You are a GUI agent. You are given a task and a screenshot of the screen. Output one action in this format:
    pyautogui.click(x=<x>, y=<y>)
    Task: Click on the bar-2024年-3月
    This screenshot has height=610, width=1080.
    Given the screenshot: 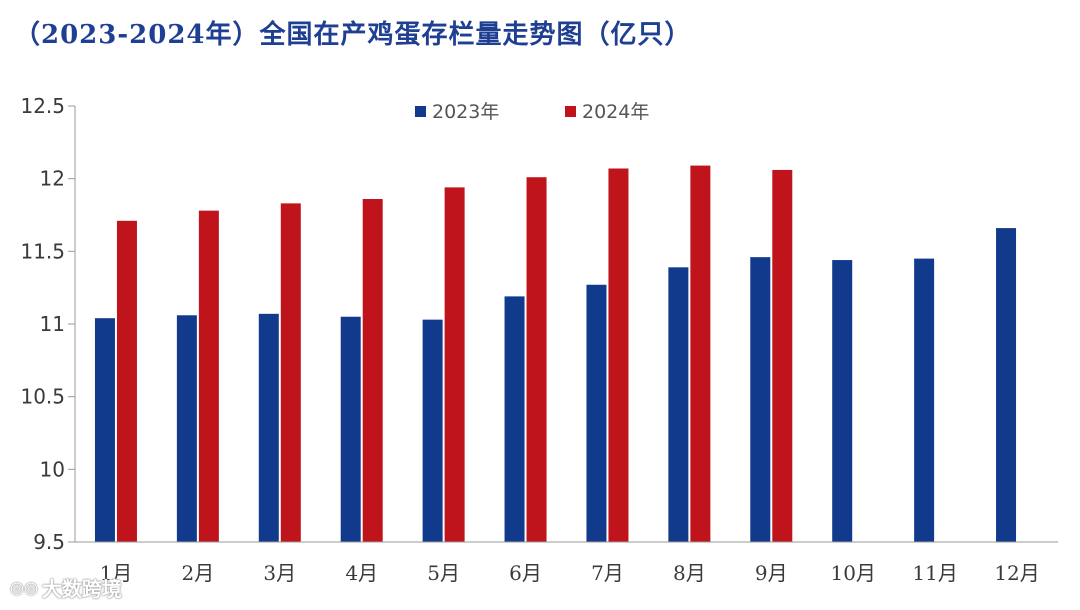 What is the action you would take?
    pyautogui.click(x=290, y=372)
    